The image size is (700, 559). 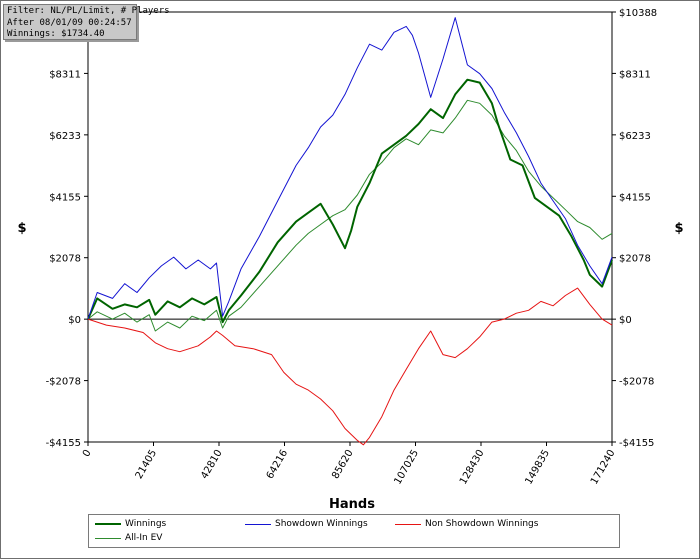 I want to click on x-tick-label: 21405, so click(x=146, y=464).